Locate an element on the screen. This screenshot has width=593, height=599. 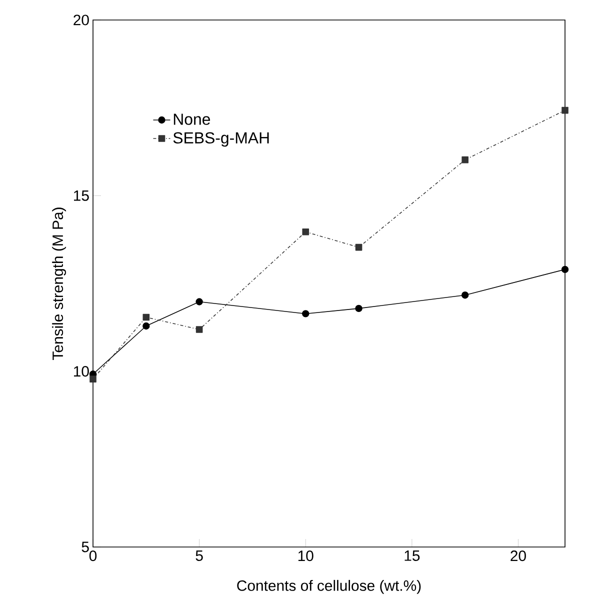
y-tick-label: 20 is located at coordinates (81, 20).